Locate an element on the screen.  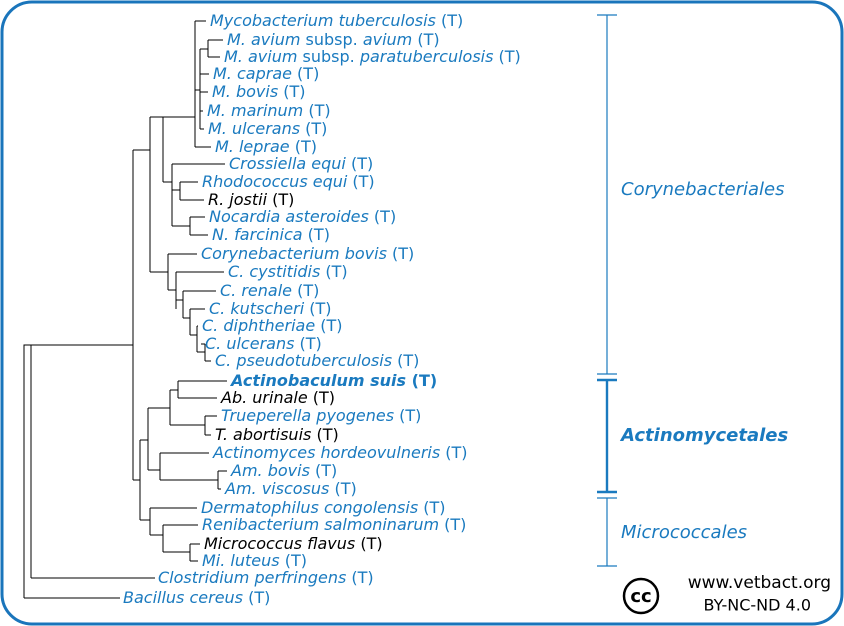
taxon-name: C. diphtheriae is located at coordinates (258, 325).